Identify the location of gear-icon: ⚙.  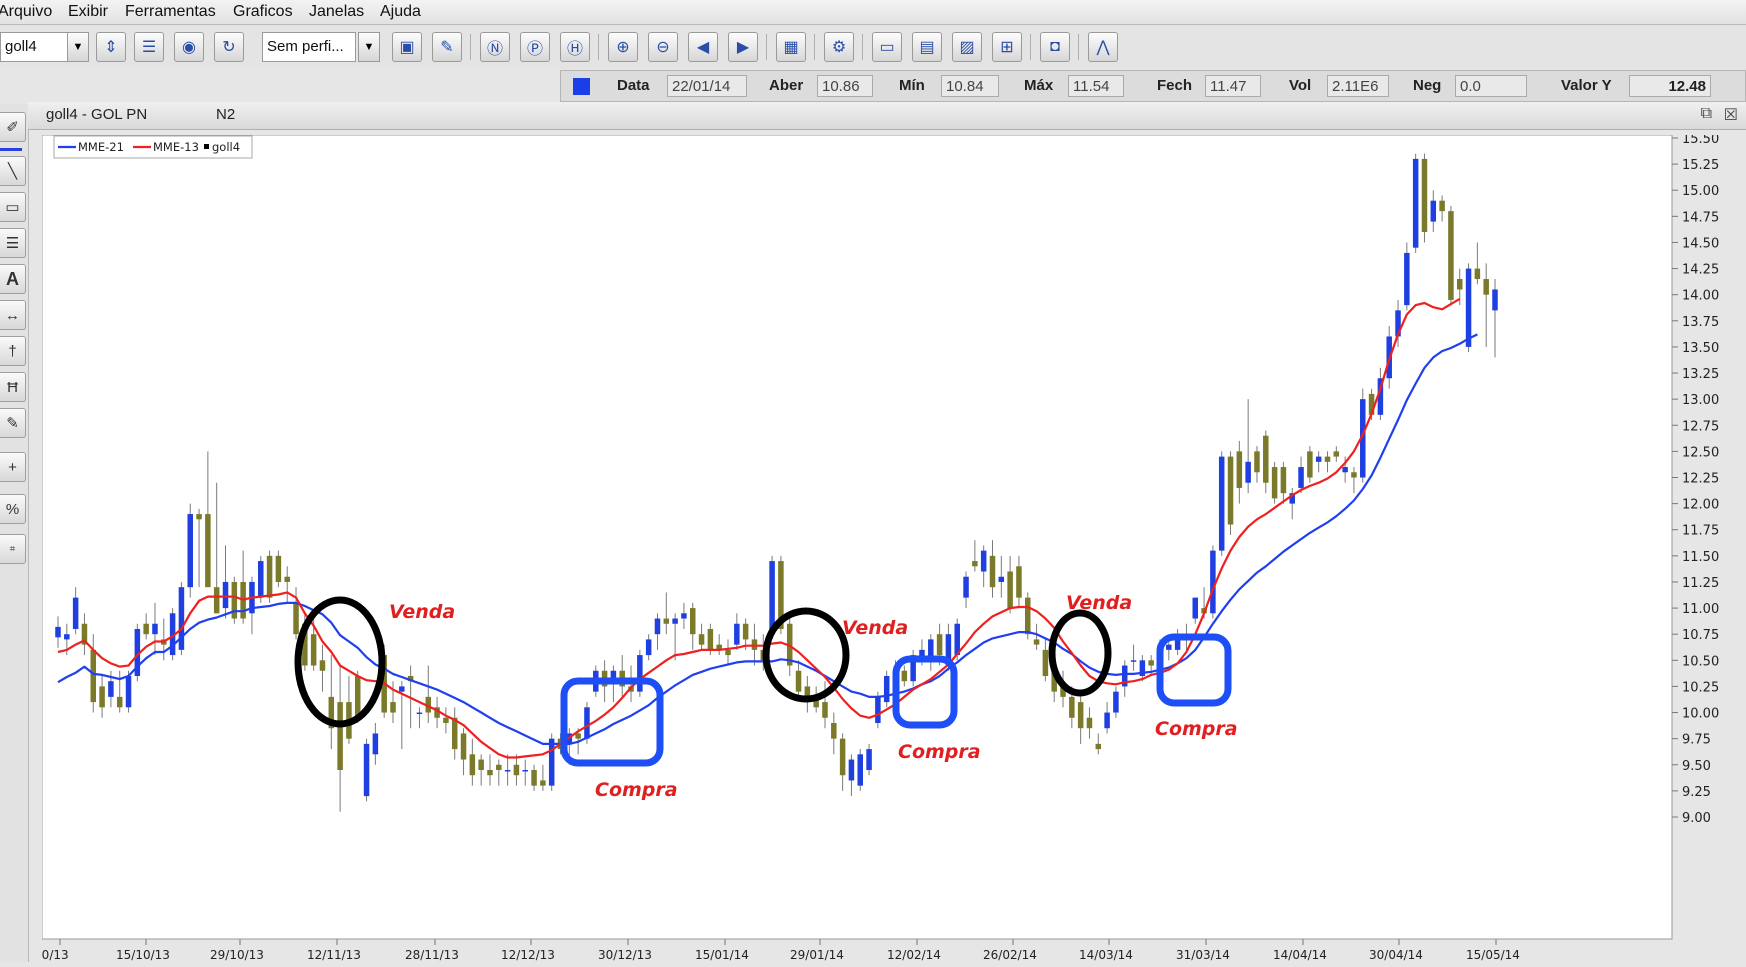
(839, 47).